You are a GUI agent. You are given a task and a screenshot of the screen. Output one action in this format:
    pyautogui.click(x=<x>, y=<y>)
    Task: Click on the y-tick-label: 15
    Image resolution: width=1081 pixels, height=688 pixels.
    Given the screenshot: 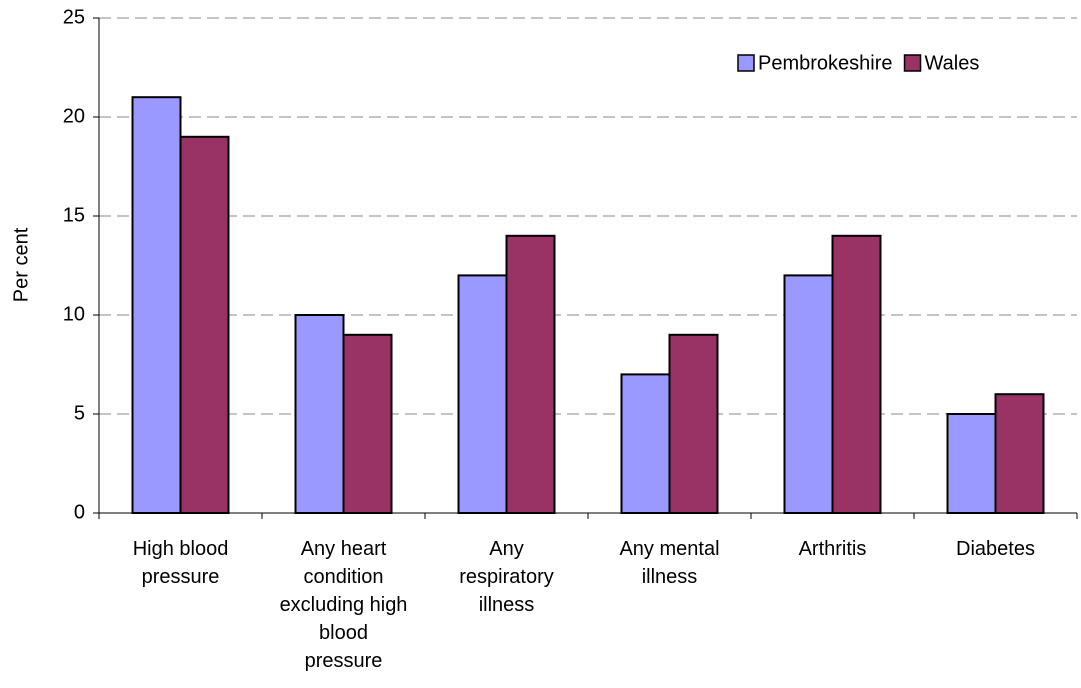 What is the action you would take?
    pyautogui.click(x=74, y=215)
    